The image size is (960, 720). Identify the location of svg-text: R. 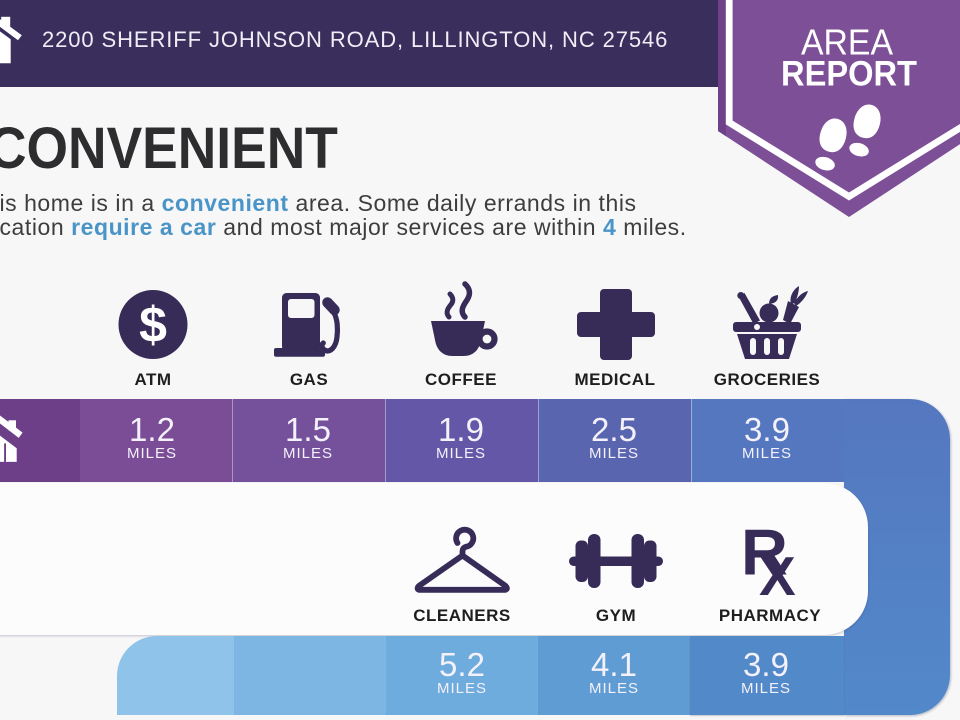
(764, 552).